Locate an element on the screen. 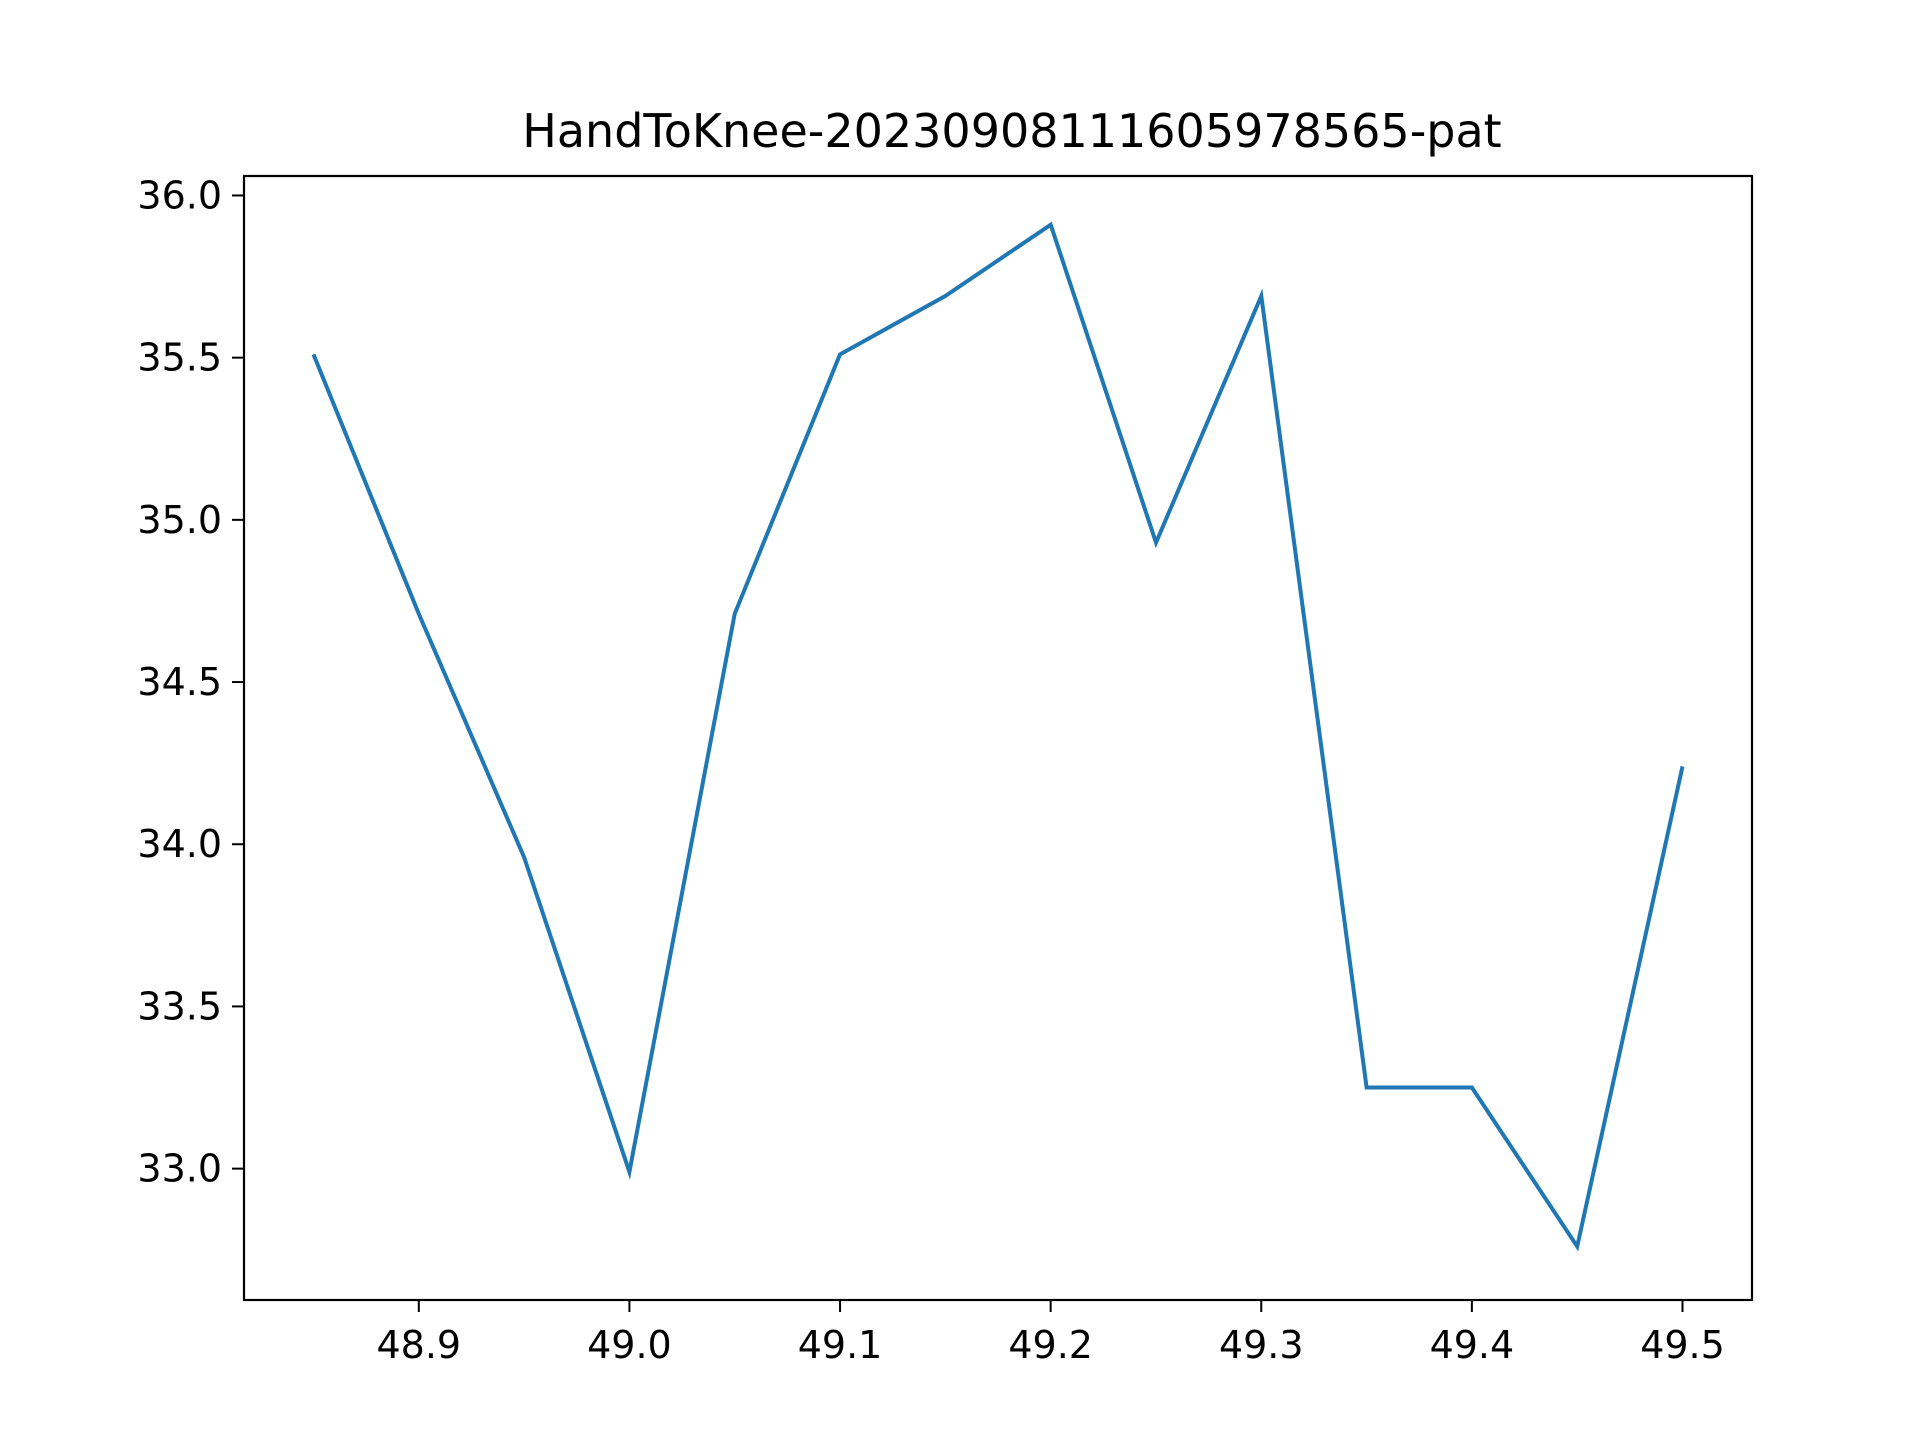 The image size is (1920, 1440). y-tick-label: 33.0 is located at coordinates (179, 1169).